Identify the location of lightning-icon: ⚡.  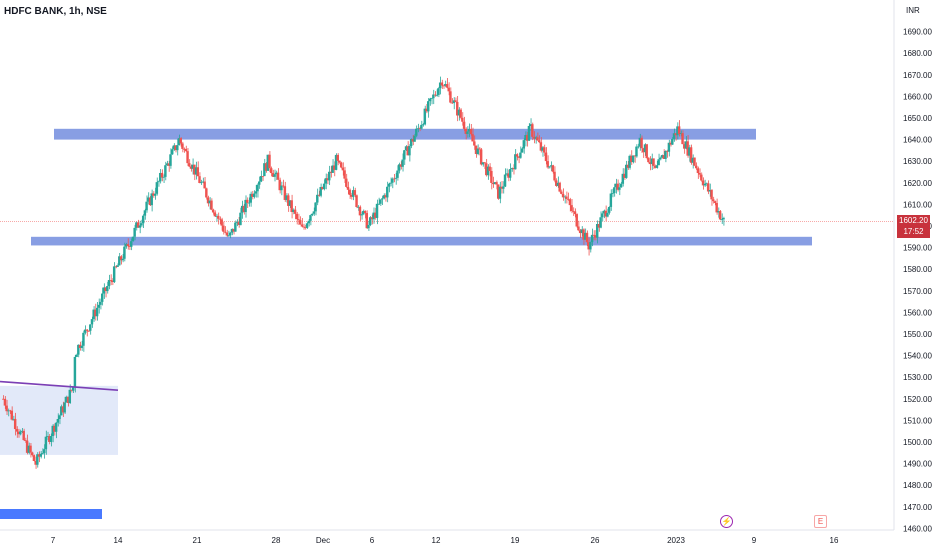
(726, 521).